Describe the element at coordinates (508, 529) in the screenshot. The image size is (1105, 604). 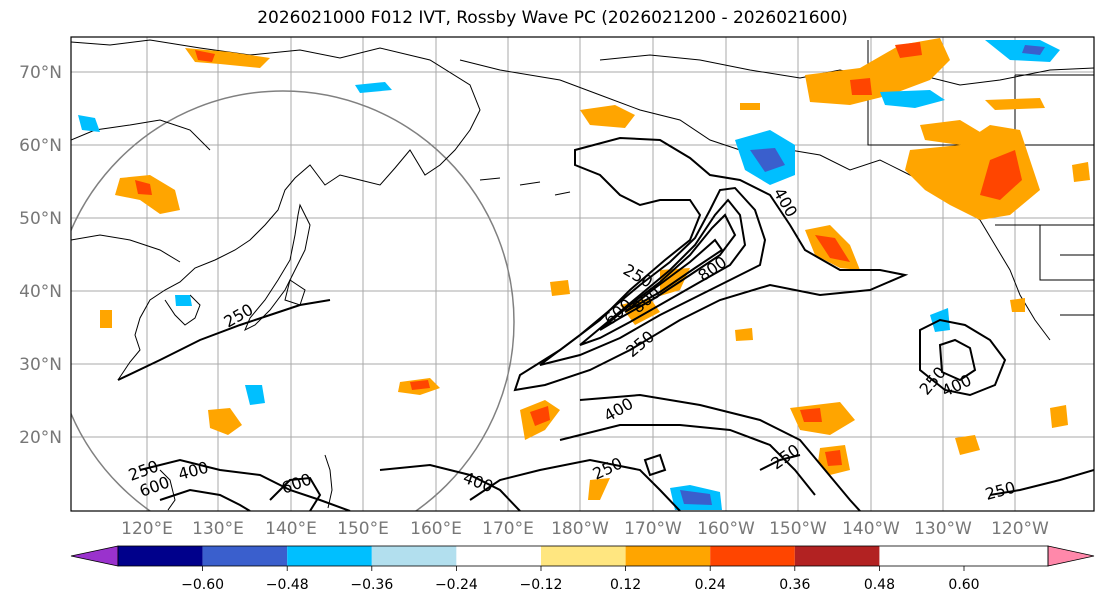
I see `lon-label-170e: 170°E` at that location.